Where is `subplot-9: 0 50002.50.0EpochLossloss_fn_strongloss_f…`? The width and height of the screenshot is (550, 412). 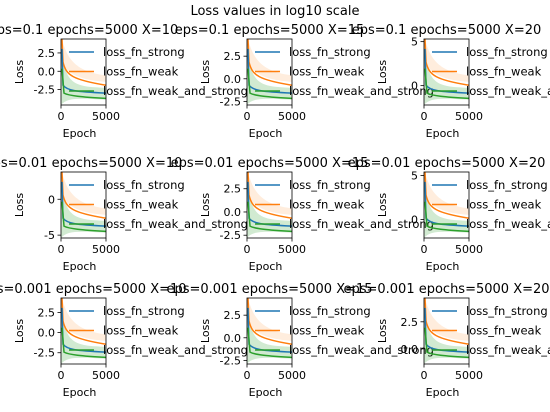 subplot-9: 0 50002.50.0EpochLossloss_fn_strongloss_f… is located at coordinates (446, 340).